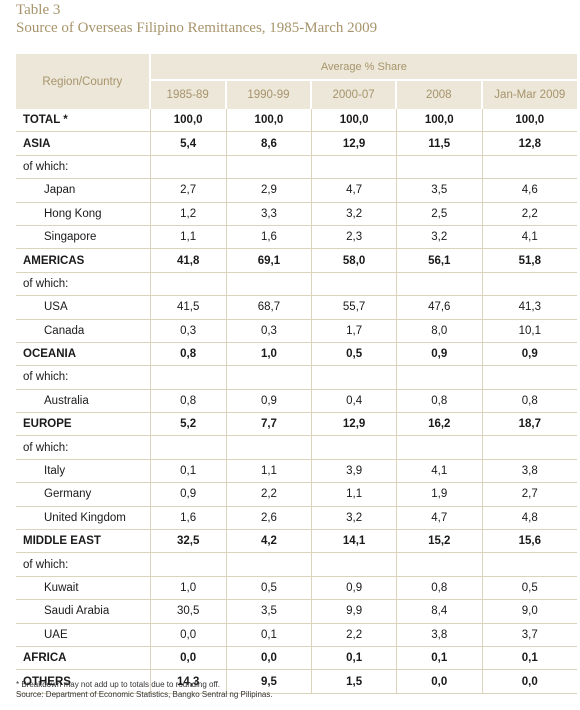  Describe the element at coordinates (83, 401) in the screenshot. I see `row-label: Australia` at that location.